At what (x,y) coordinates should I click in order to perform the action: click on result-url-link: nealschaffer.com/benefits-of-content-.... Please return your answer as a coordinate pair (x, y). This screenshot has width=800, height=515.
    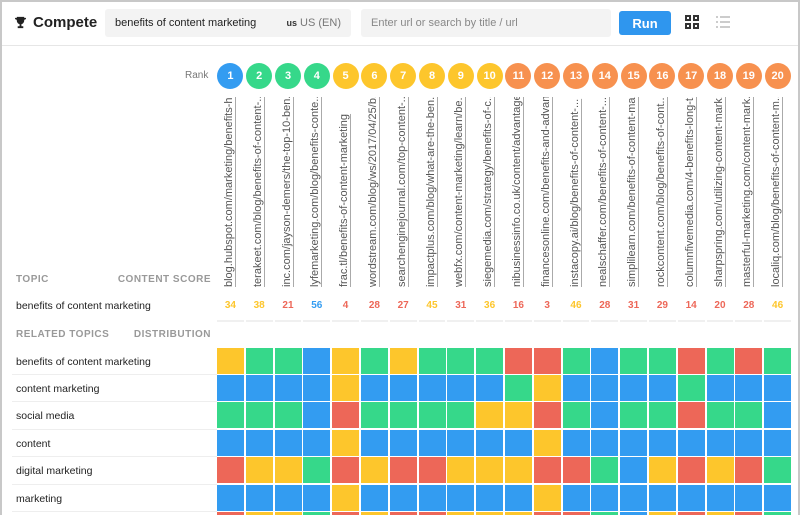
    Looking at the image, I should click on (603, 192).